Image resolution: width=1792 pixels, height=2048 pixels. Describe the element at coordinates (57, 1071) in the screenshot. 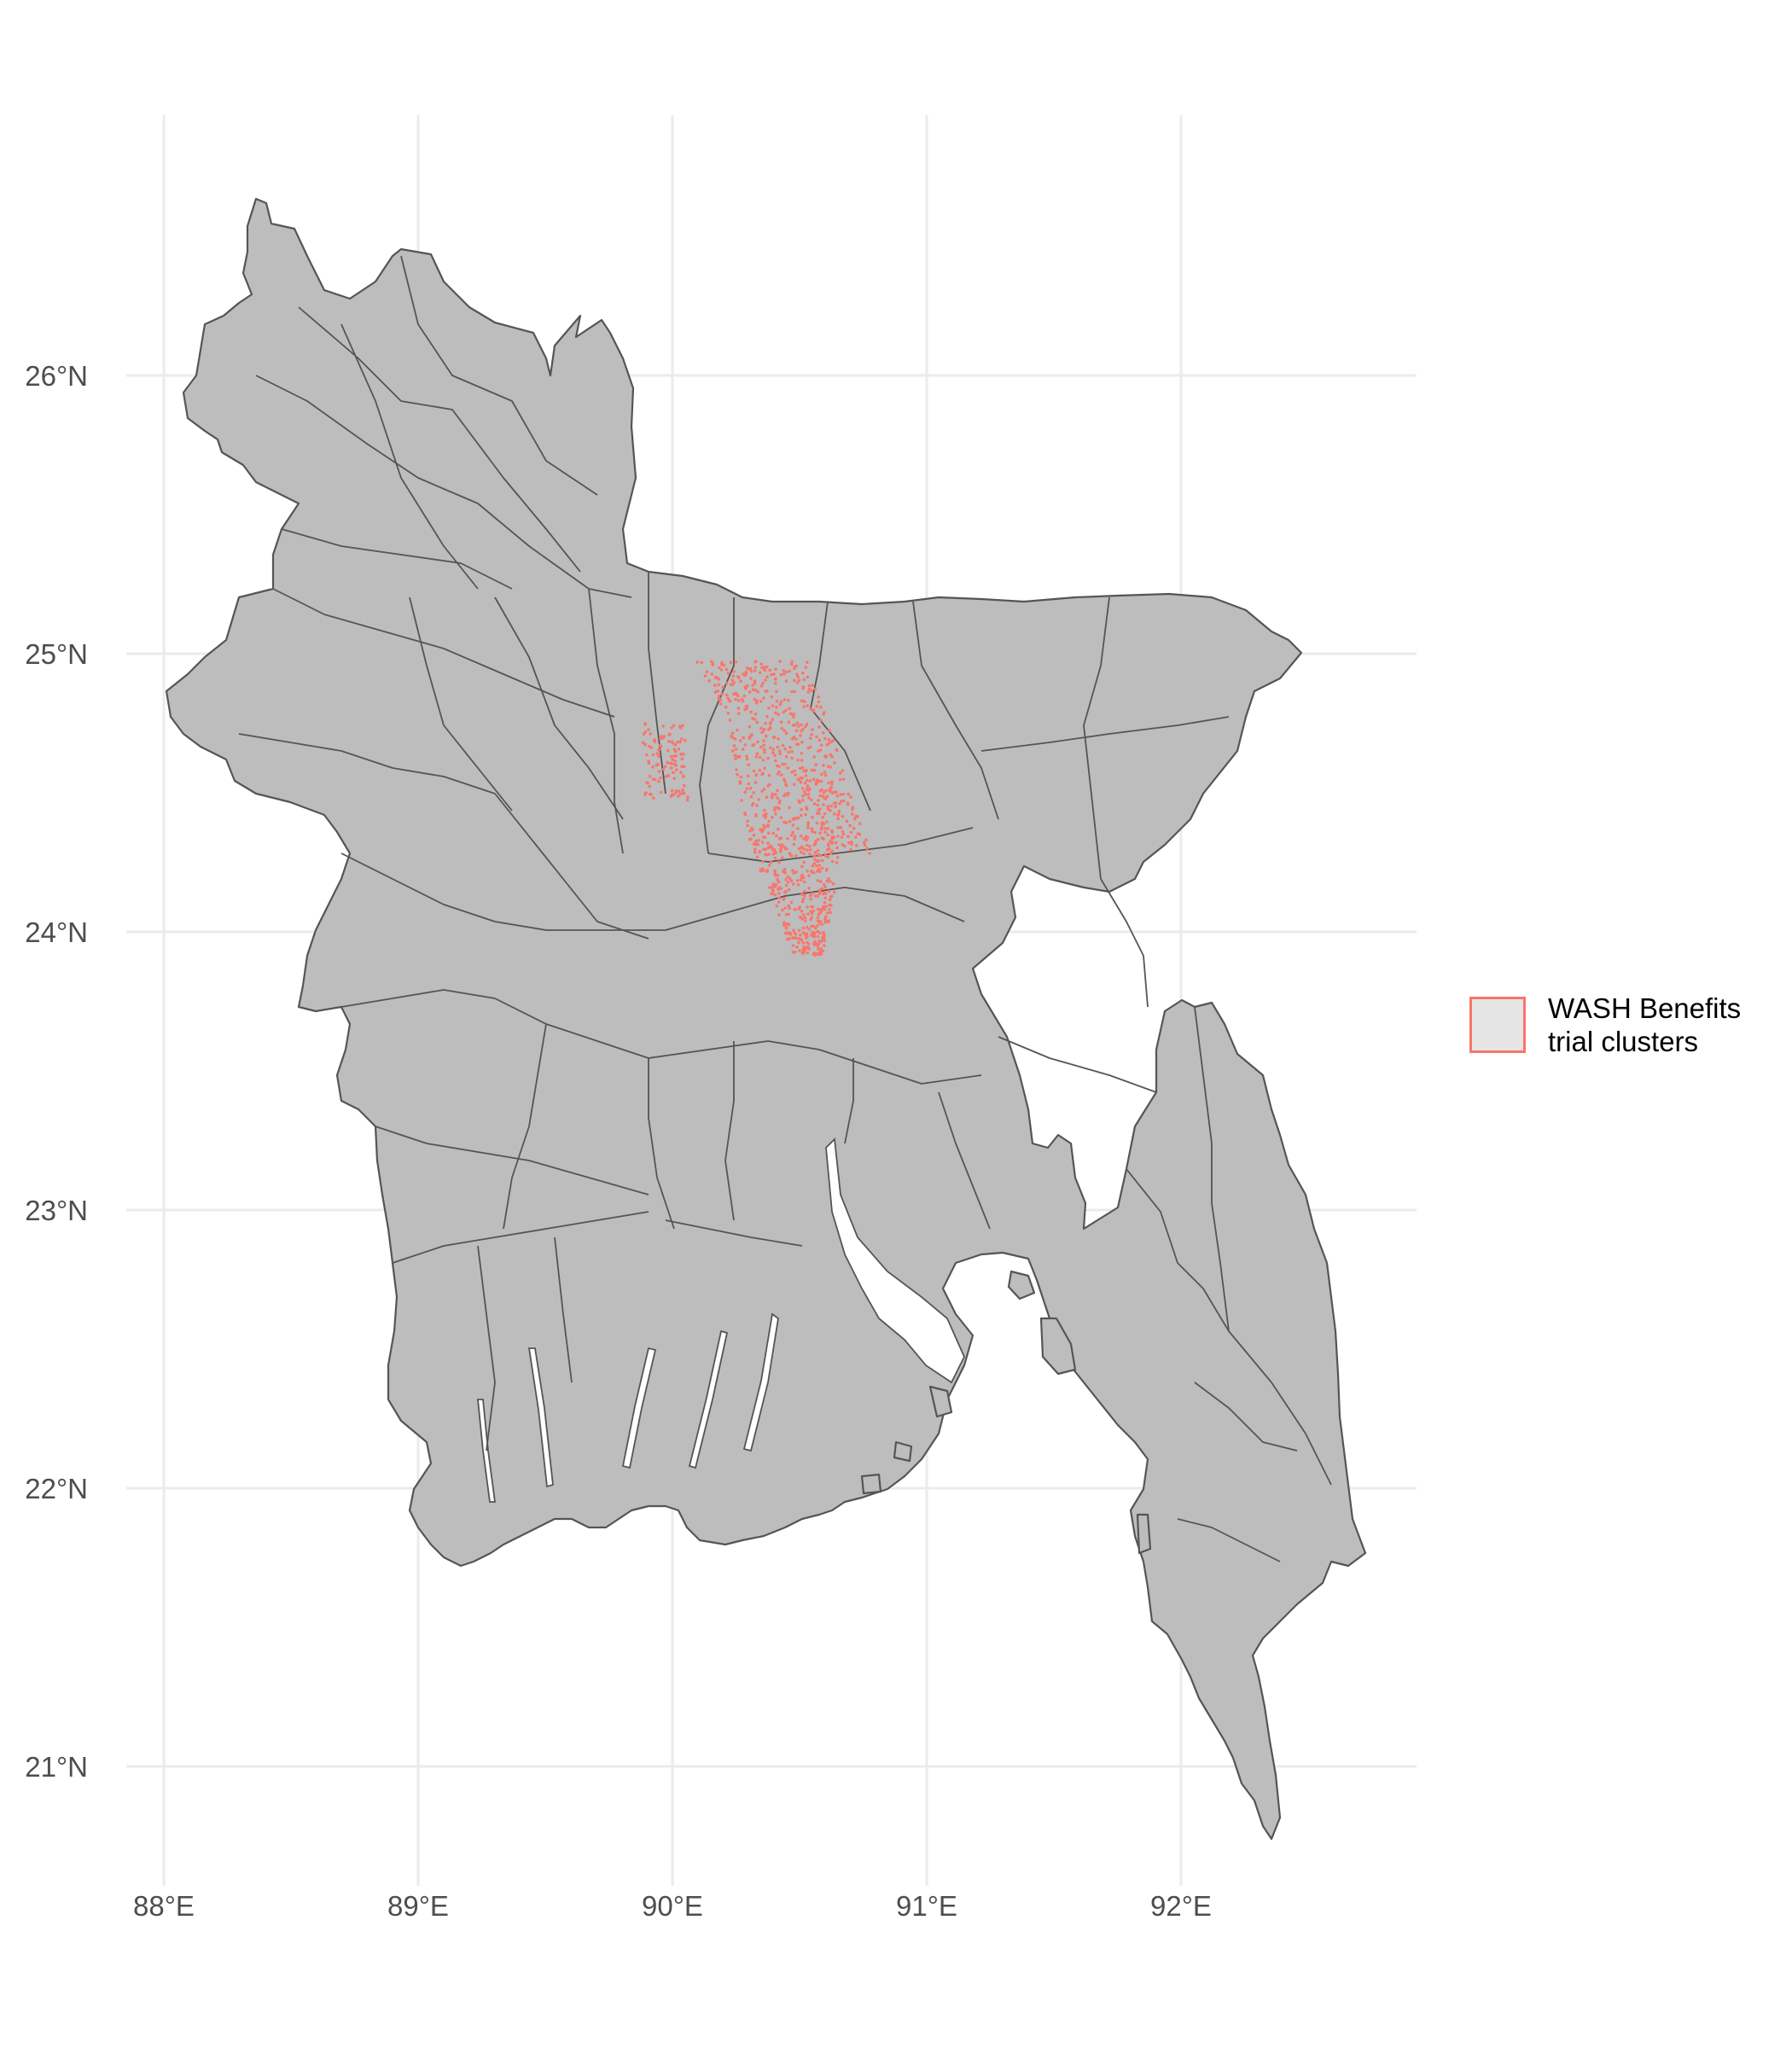

I see `y-axis-labels: 21°N 22°N 23°N 24°N 25°N 26°N` at that location.